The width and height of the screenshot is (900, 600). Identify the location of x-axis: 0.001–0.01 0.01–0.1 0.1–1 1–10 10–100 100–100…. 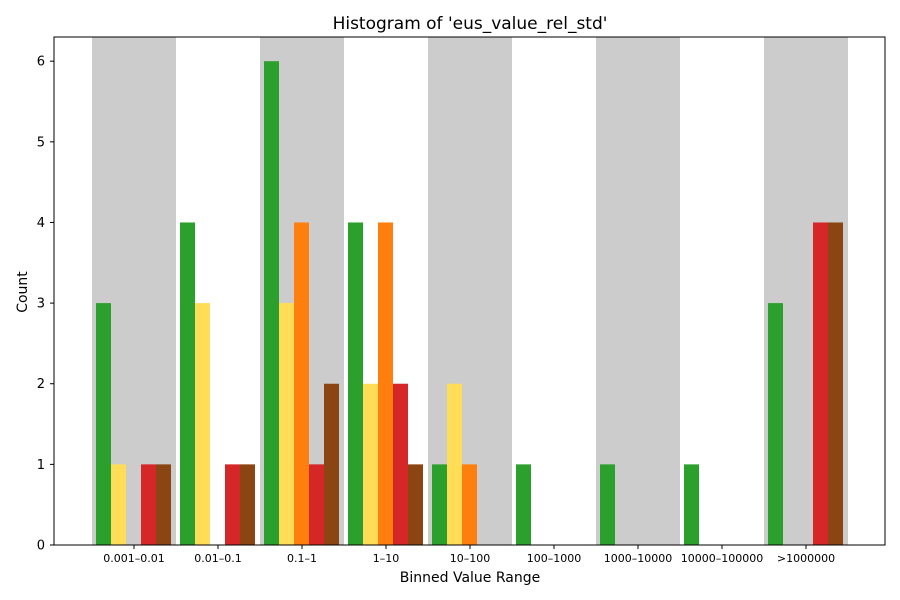
(469, 555).